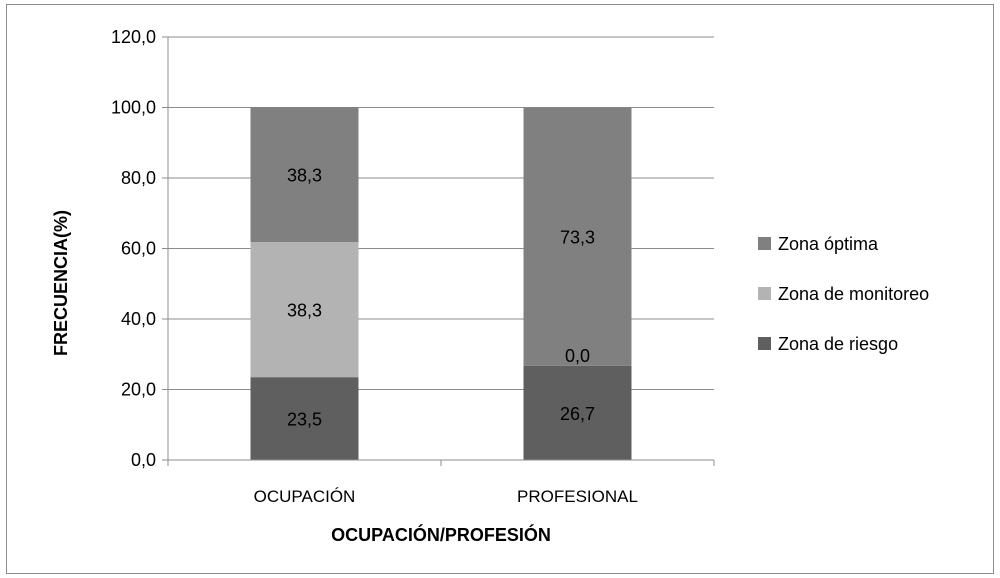 This screenshot has height=578, width=1000. What do you see at coordinates (838, 344) in the screenshot?
I see `legend-label: Zona de riesgo` at bounding box center [838, 344].